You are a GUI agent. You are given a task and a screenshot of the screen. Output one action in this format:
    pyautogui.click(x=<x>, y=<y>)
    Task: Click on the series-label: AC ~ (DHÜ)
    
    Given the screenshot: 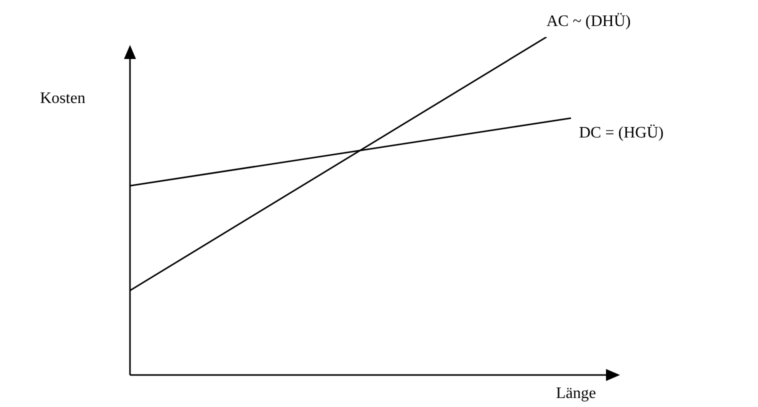 What is the action you would take?
    pyautogui.click(x=588, y=21)
    